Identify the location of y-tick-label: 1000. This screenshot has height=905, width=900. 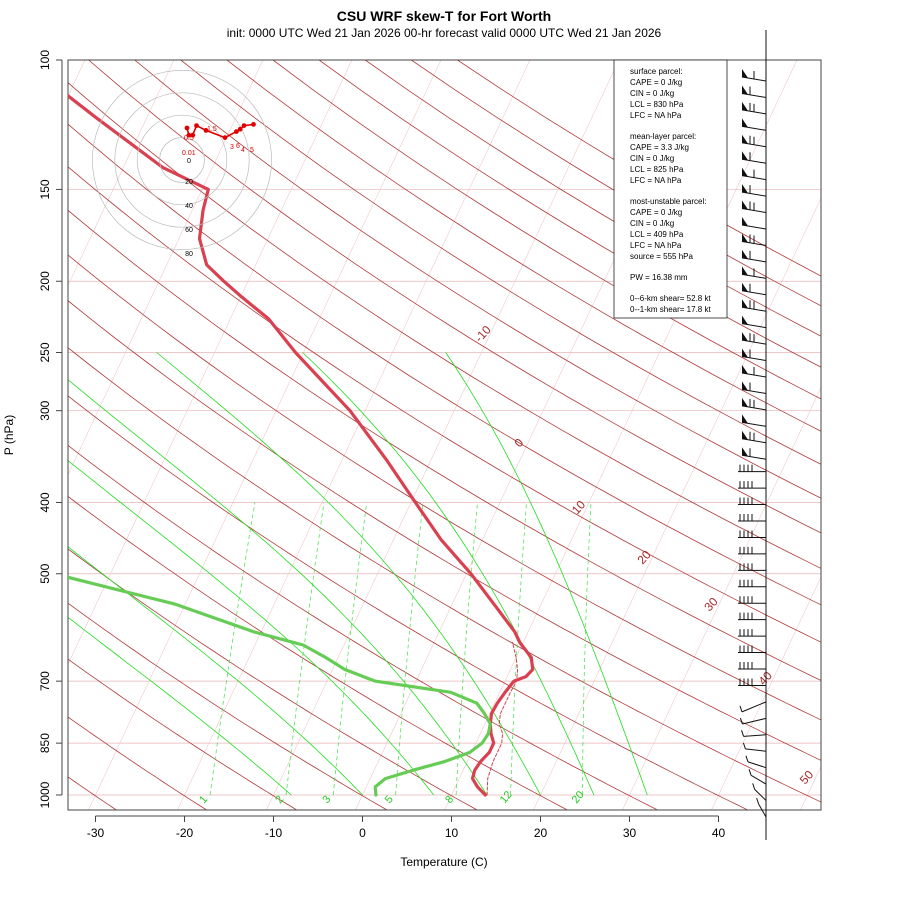
(45, 794).